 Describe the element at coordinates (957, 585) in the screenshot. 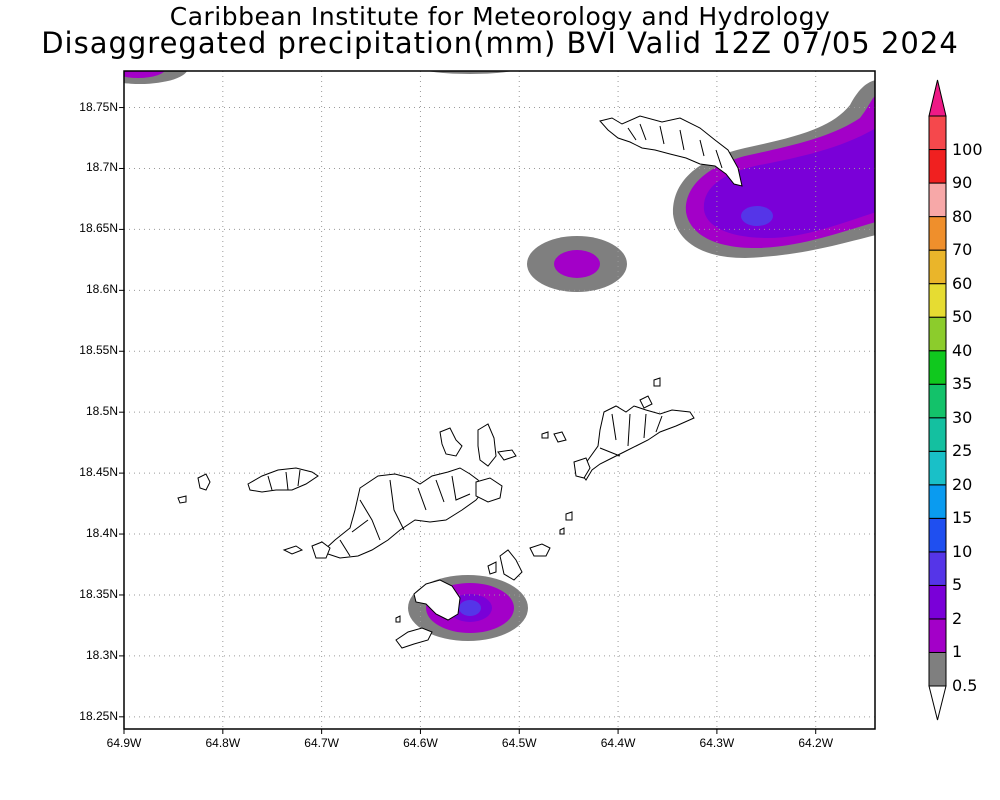

I see `colorbar-label: 5` at that location.